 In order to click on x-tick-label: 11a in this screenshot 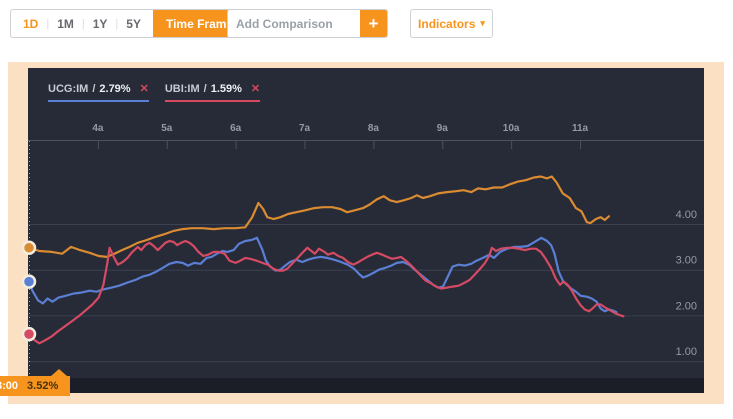, I will do `click(580, 128)`.